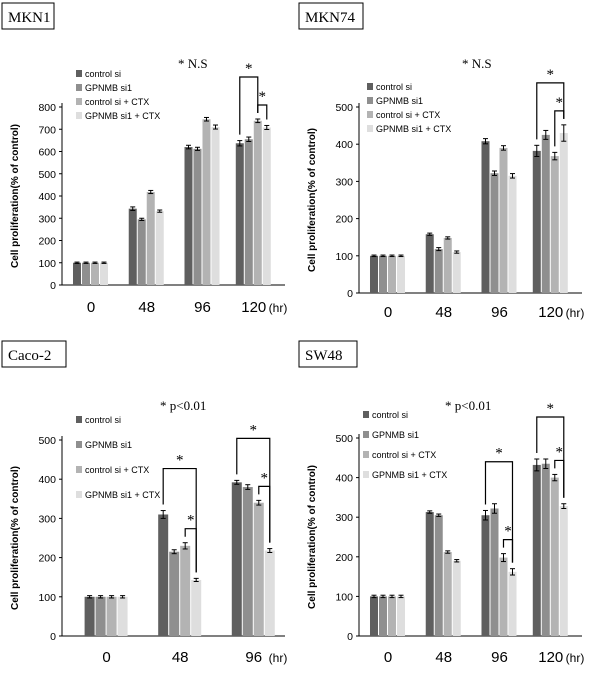  Describe the element at coordinates (344, 479) in the screenshot. I see `y-tick-label: 400` at that location.